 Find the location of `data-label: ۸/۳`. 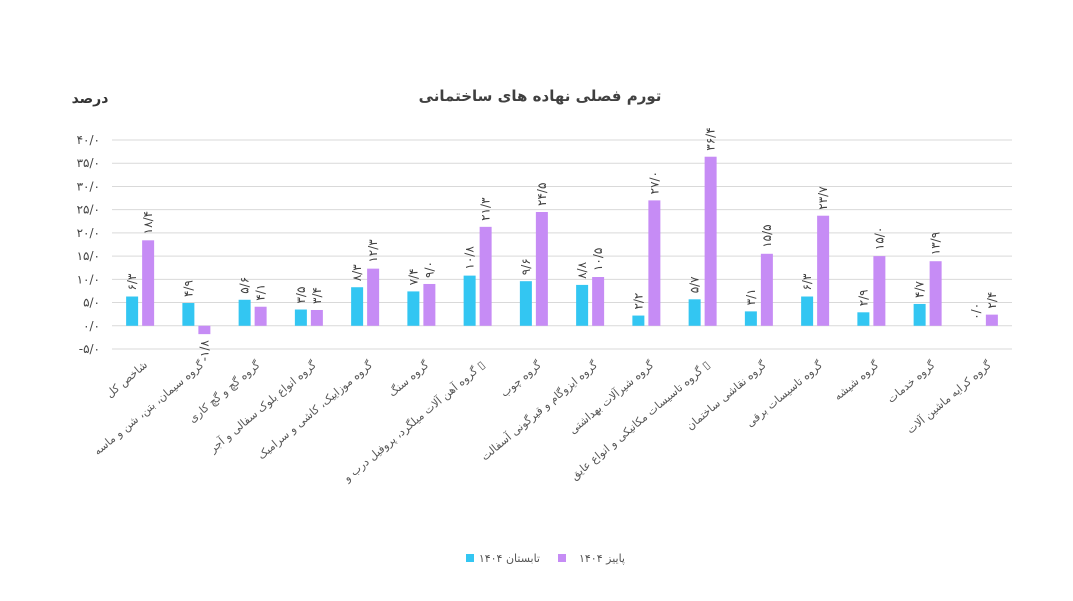

data-label: ۸/۳ is located at coordinates (357, 272).